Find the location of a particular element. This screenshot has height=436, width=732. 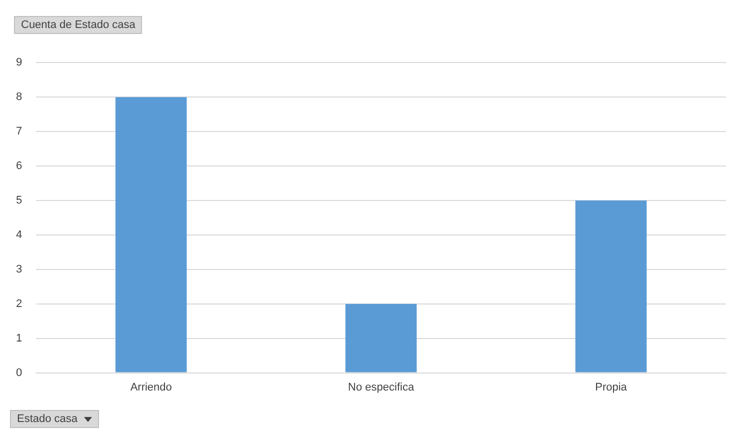

y-tick-label: 6 is located at coordinates (19, 166).